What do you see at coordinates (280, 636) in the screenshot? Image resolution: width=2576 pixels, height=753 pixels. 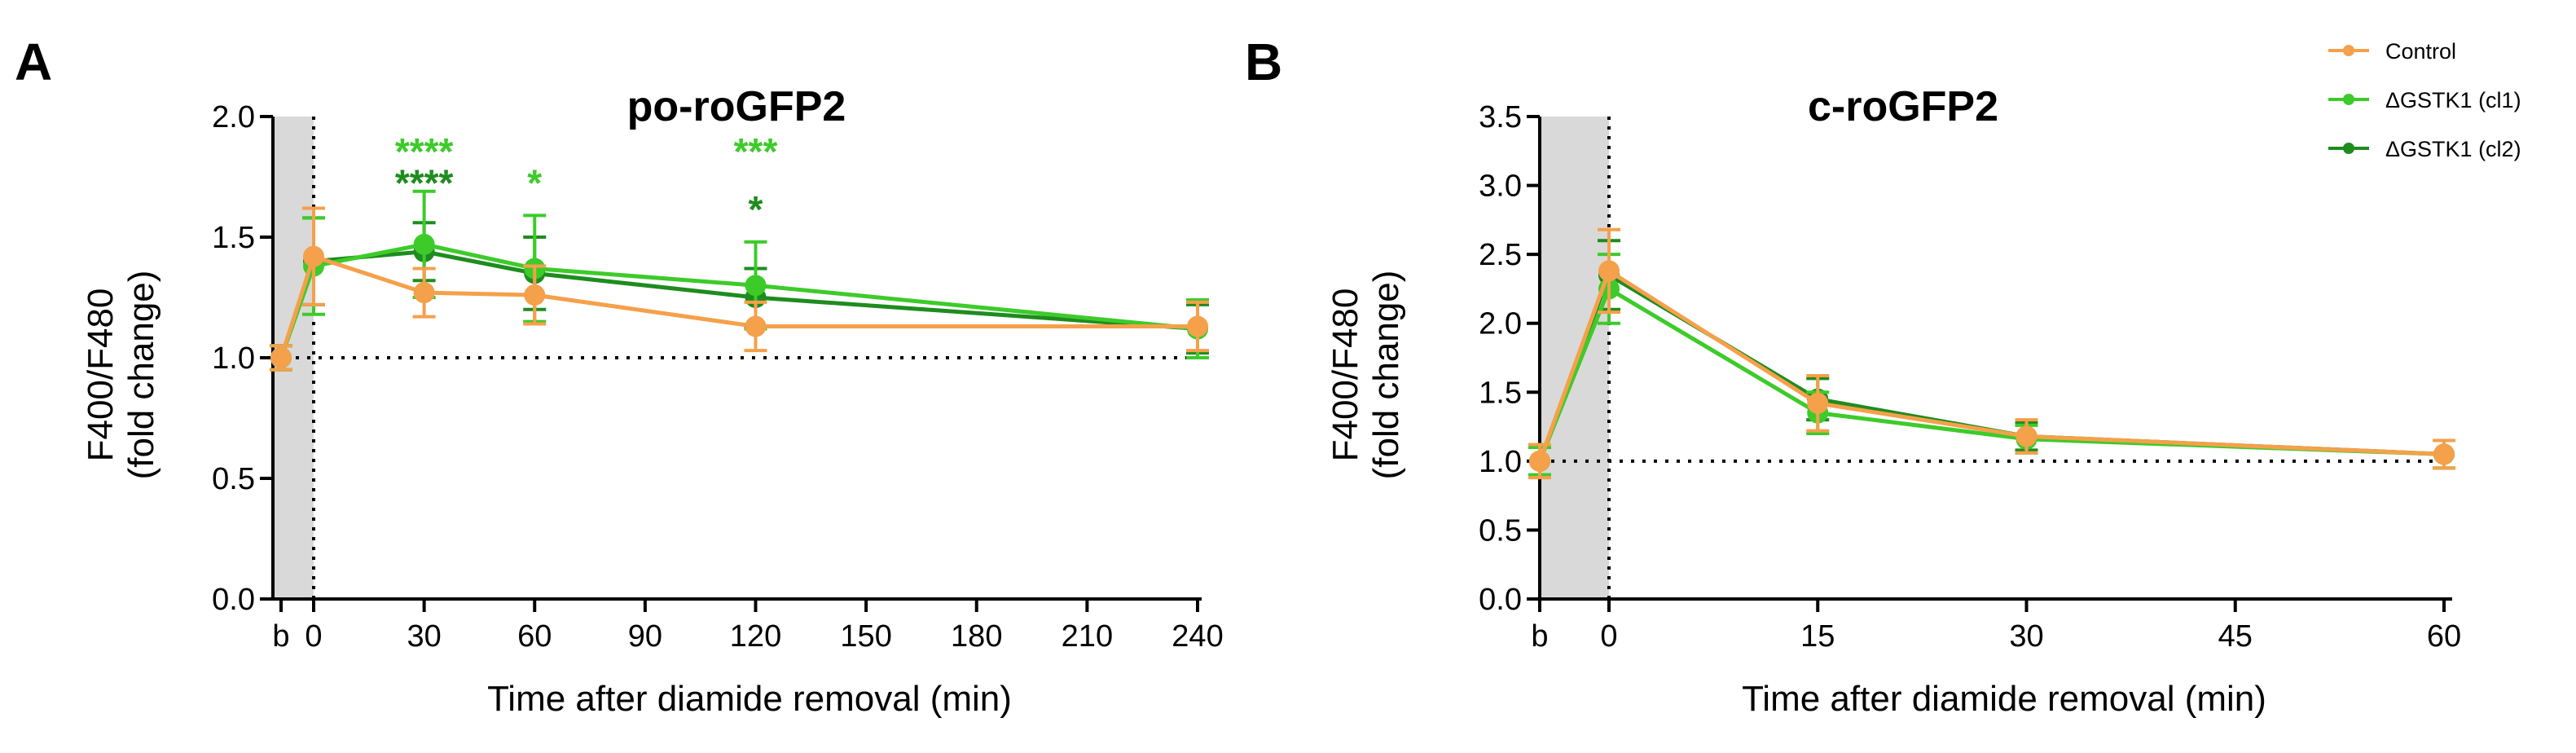 I see `panel-a-xtick-label: b` at bounding box center [280, 636].